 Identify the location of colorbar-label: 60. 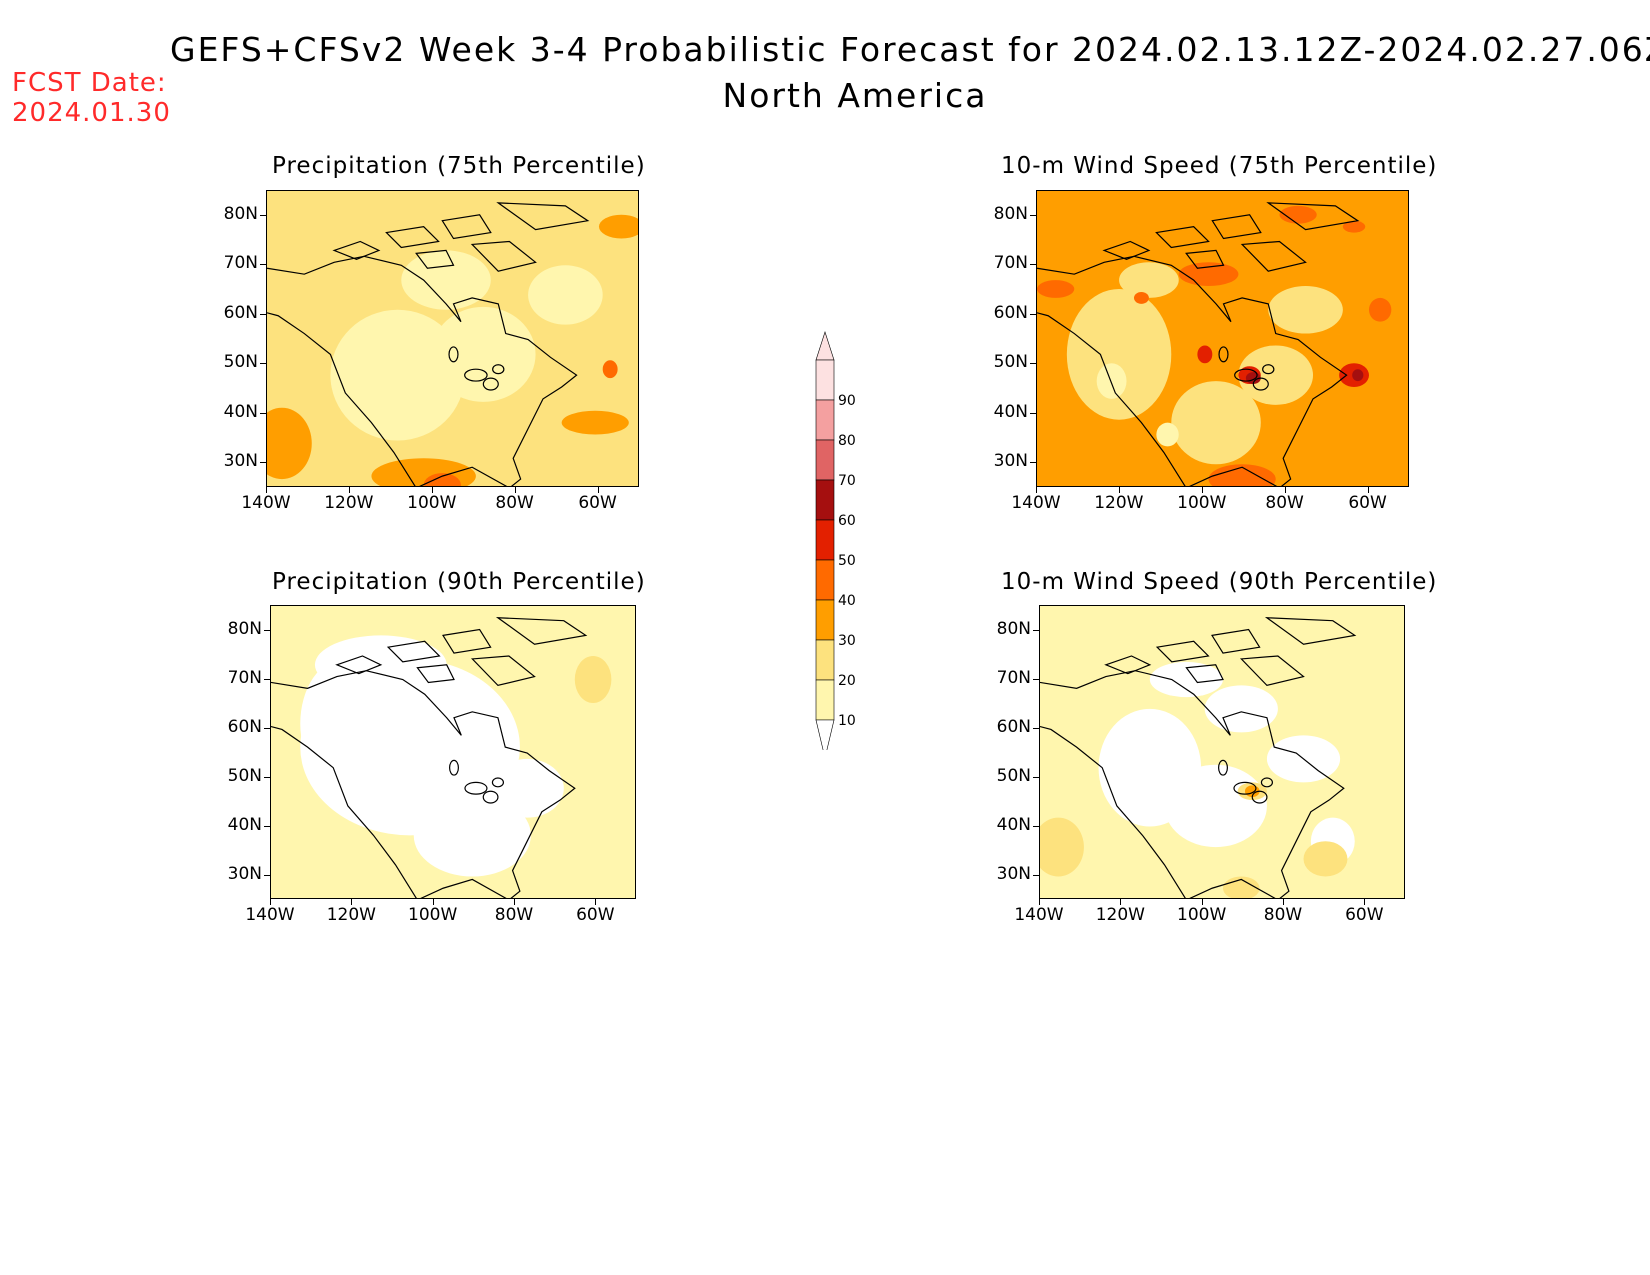
(847, 521).